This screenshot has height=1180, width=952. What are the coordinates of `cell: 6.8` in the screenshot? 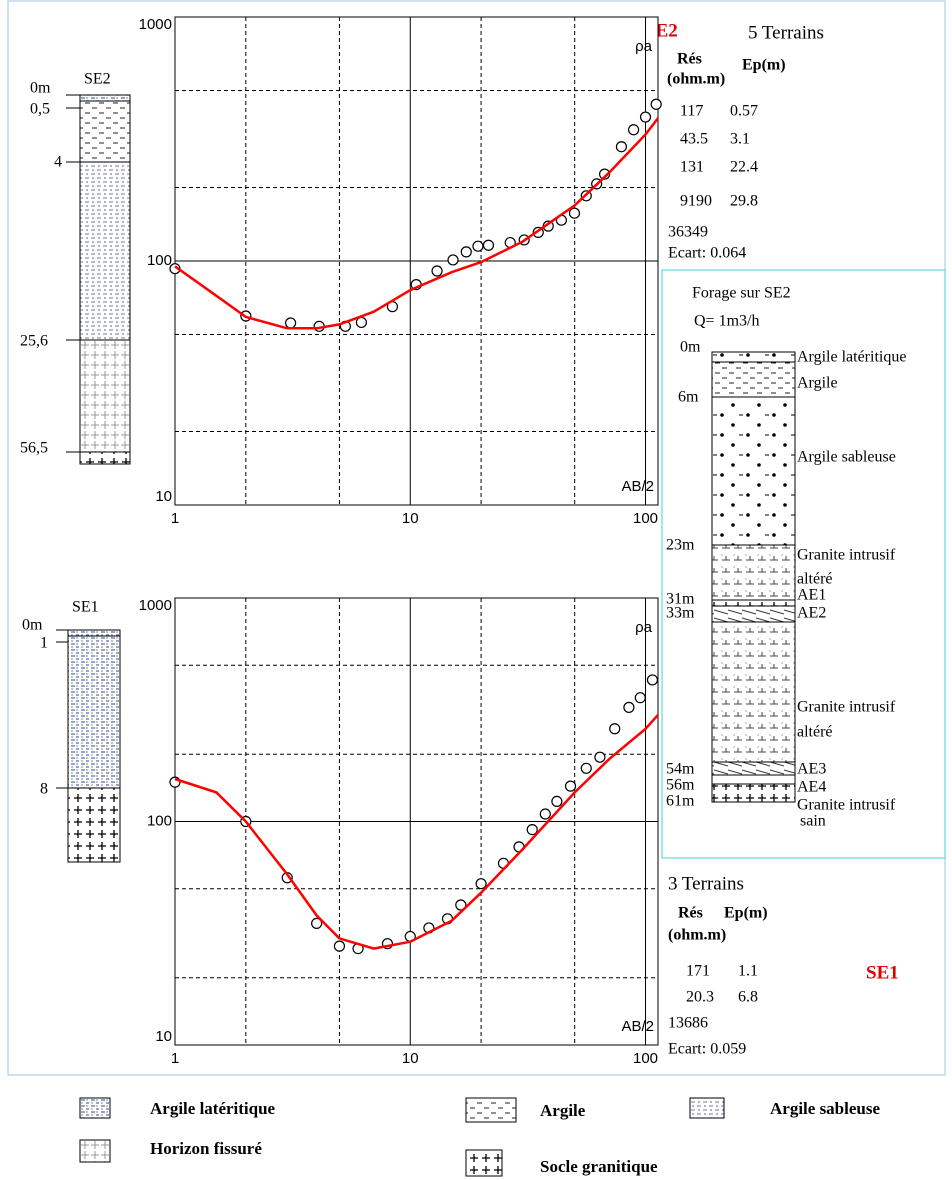 It's located at (748, 997).